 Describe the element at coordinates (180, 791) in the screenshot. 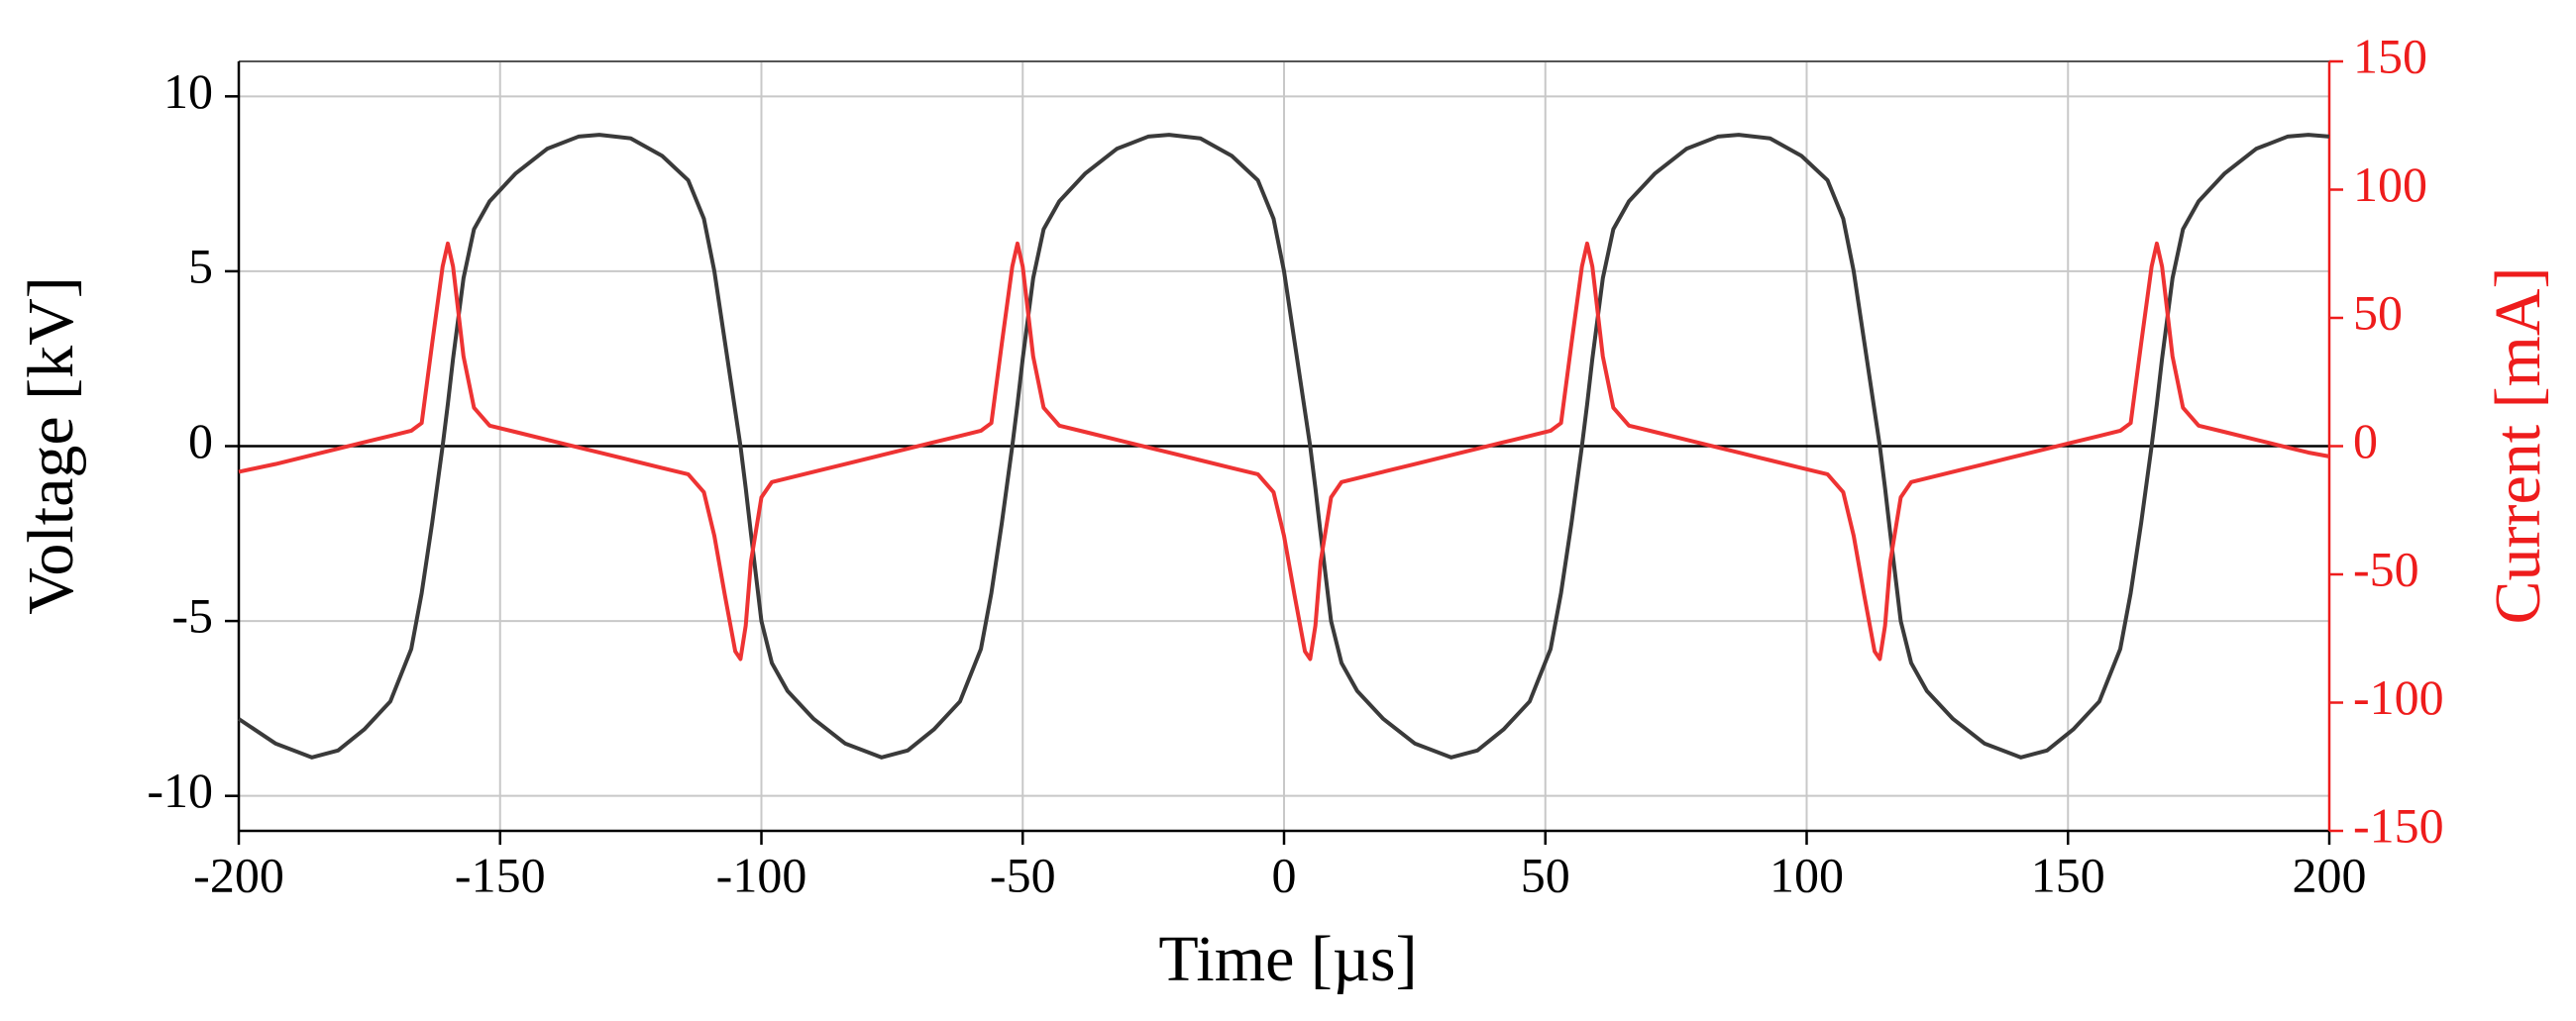

I see `y-tick-label: -10` at that location.